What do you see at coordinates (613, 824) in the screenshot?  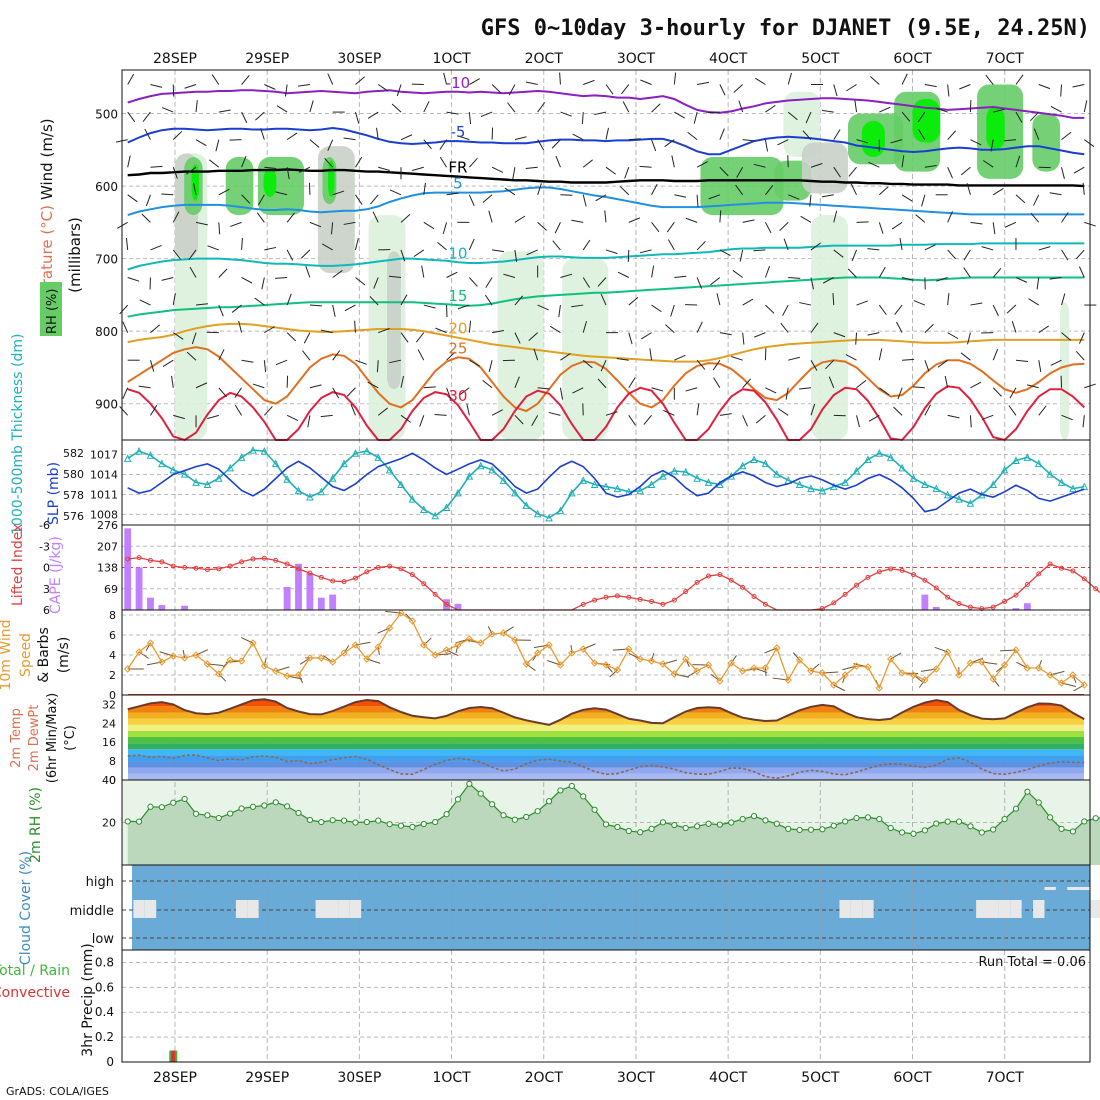 I see `rh2m-area` at bounding box center [613, 824].